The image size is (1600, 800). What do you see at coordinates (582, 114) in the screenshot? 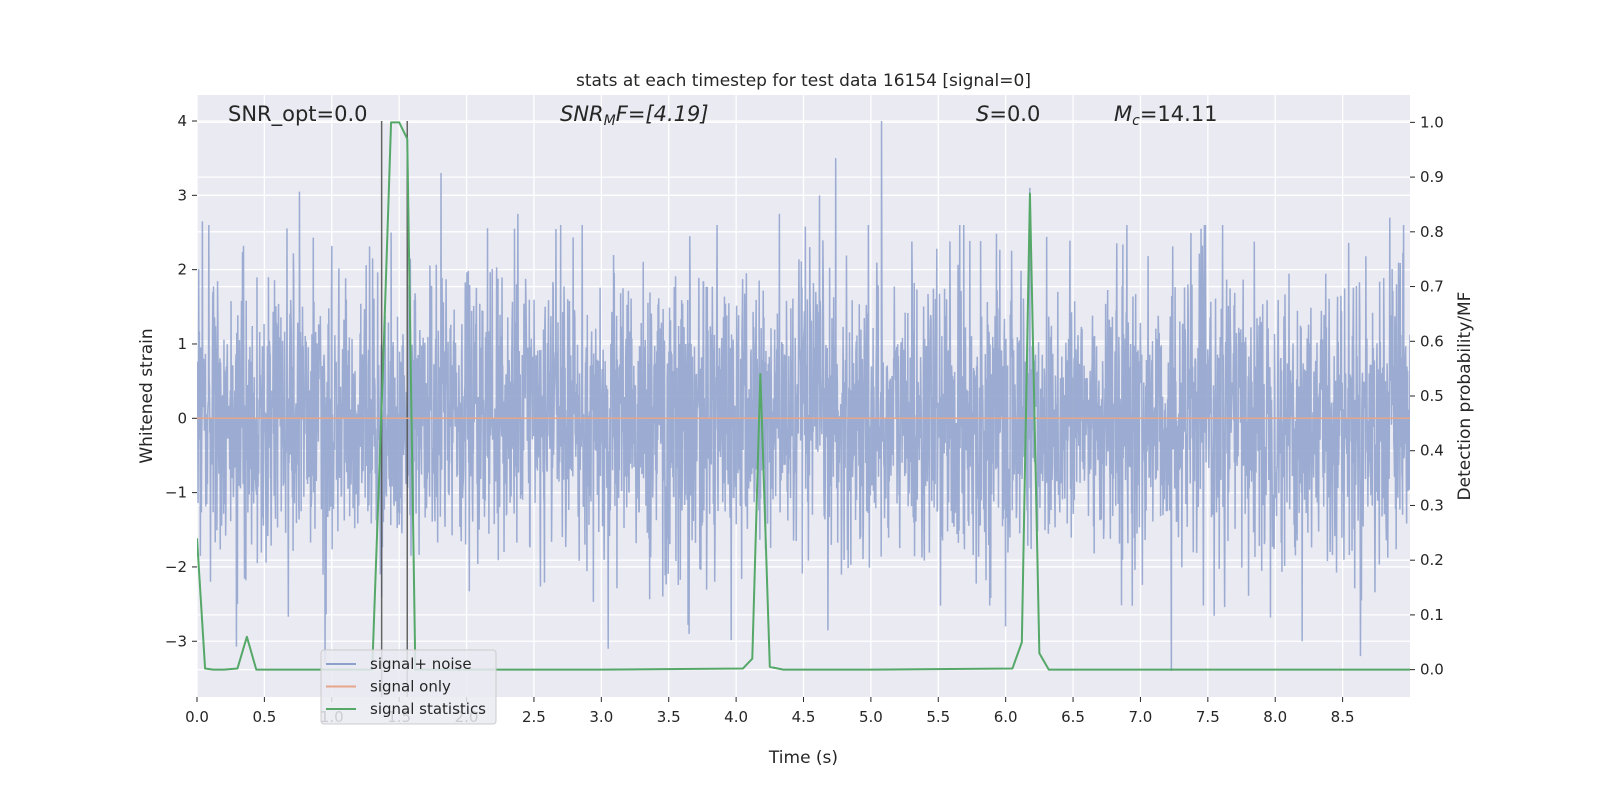
I see `annotation-snr-mf-label: SNR` at bounding box center [582, 114].